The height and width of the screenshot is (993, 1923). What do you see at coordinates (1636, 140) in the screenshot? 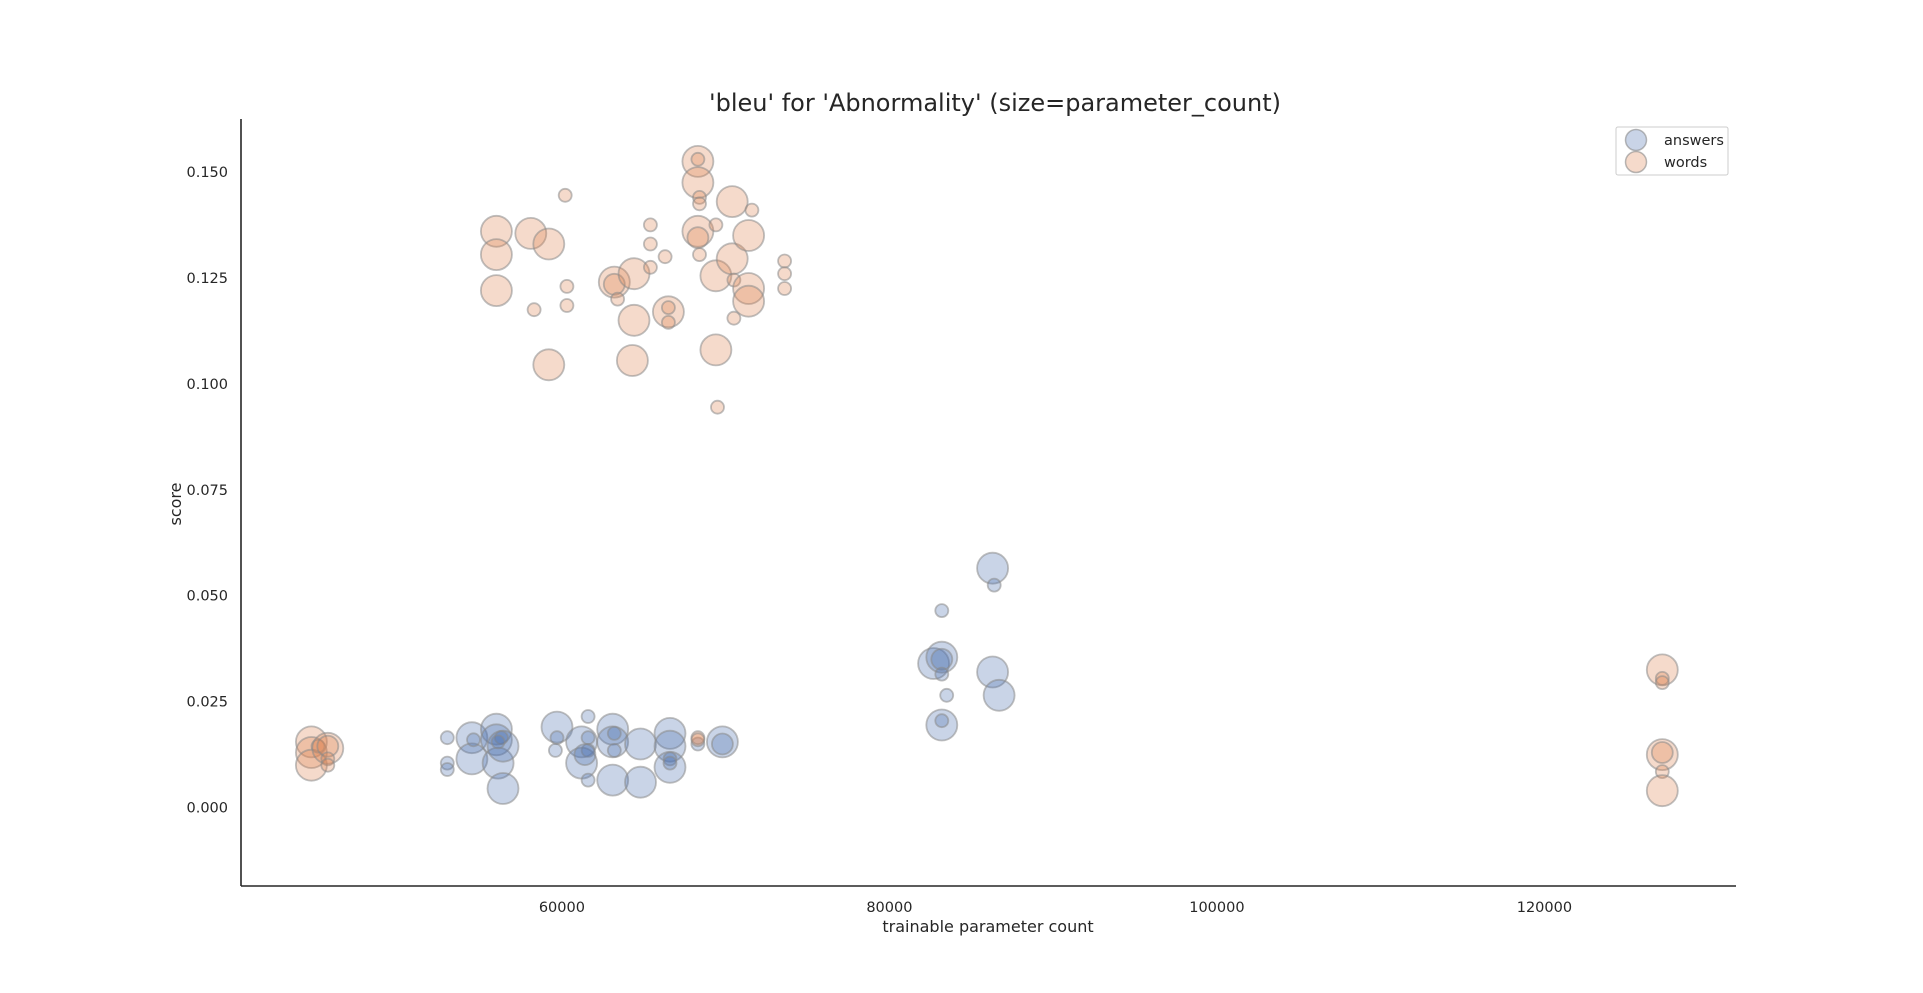
I see `legend-marker-answers` at bounding box center [1636, 140].